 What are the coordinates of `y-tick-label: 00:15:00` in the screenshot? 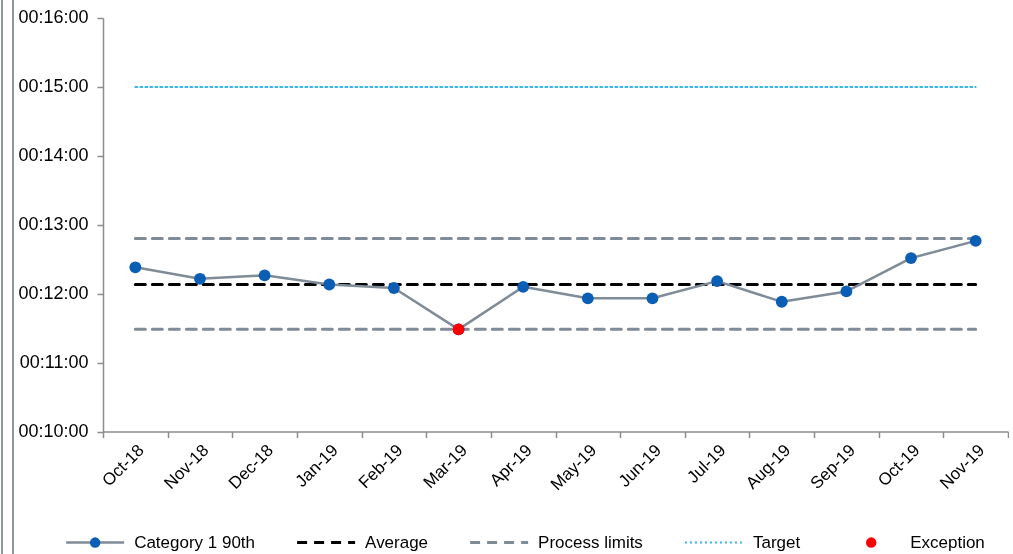 It's located at (53, 86).